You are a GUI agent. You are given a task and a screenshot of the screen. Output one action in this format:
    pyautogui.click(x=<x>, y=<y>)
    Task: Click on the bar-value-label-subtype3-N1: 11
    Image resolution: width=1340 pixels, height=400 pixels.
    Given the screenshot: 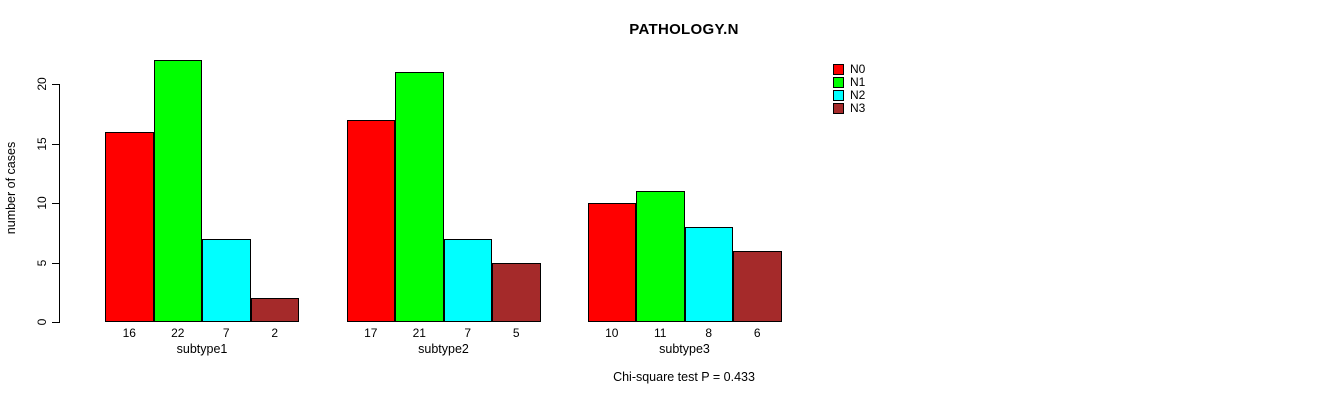 What is the action you would take?
    pyautogui.click(x=660, y=333)
    